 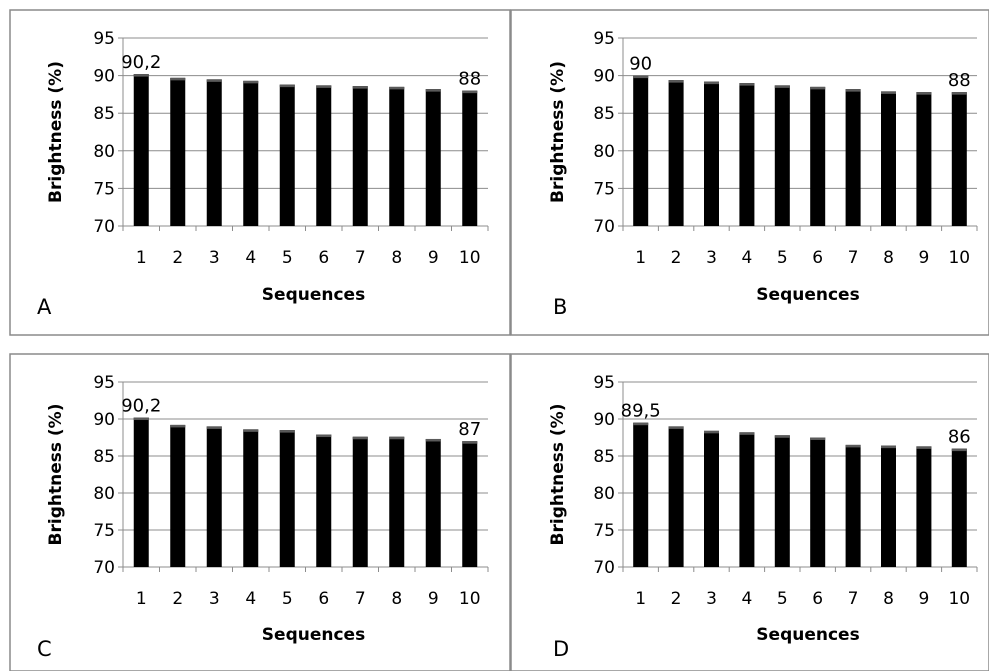 I want to click on chart-a-x-tick-label: 9, so click(x=433, y=258).